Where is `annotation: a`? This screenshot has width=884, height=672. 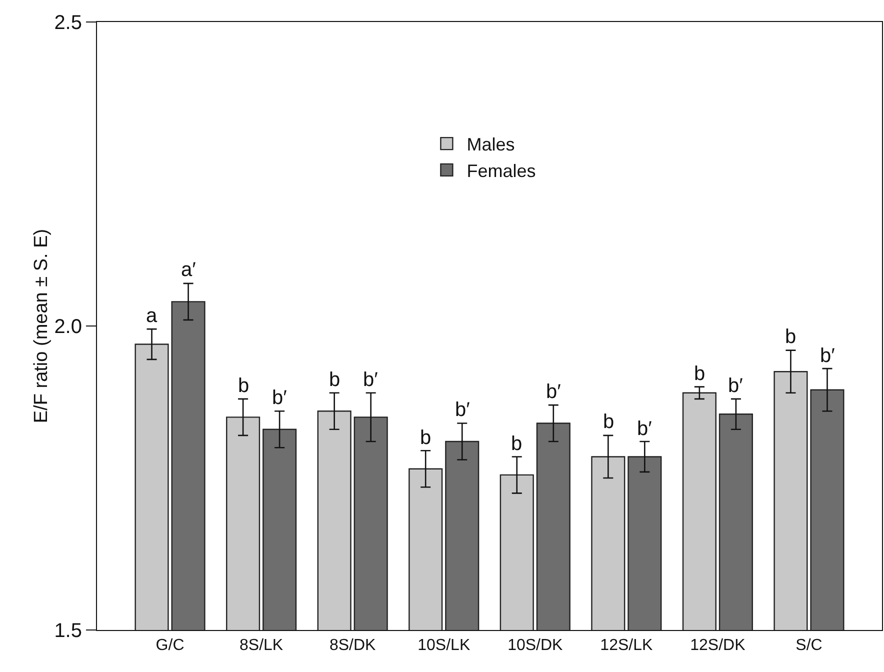
annotation: a is located at coordinates (152, 316).